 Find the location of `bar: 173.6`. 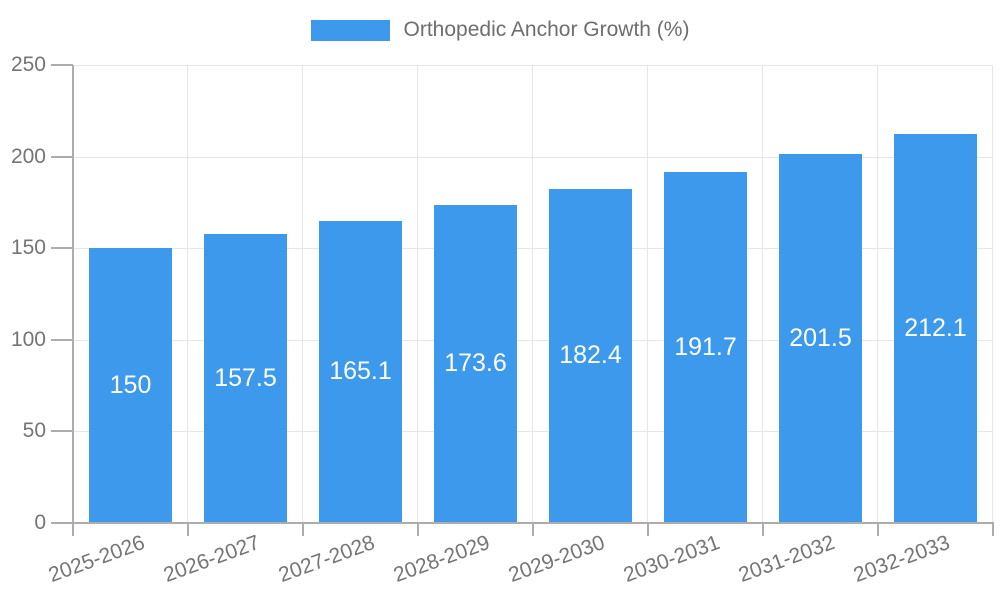

bar: 173.6 is located at coordinates (475, 363).